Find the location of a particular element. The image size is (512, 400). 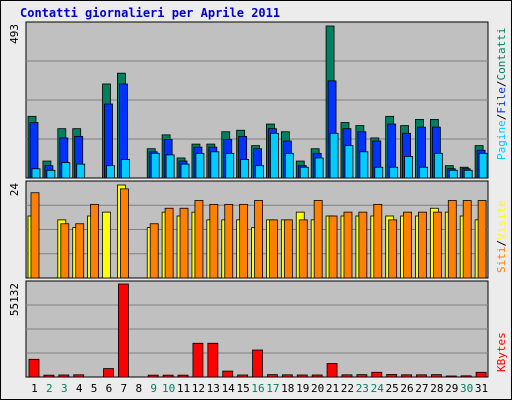

x-tick-label-day-8: 8 is located at coordinates (138, 388).